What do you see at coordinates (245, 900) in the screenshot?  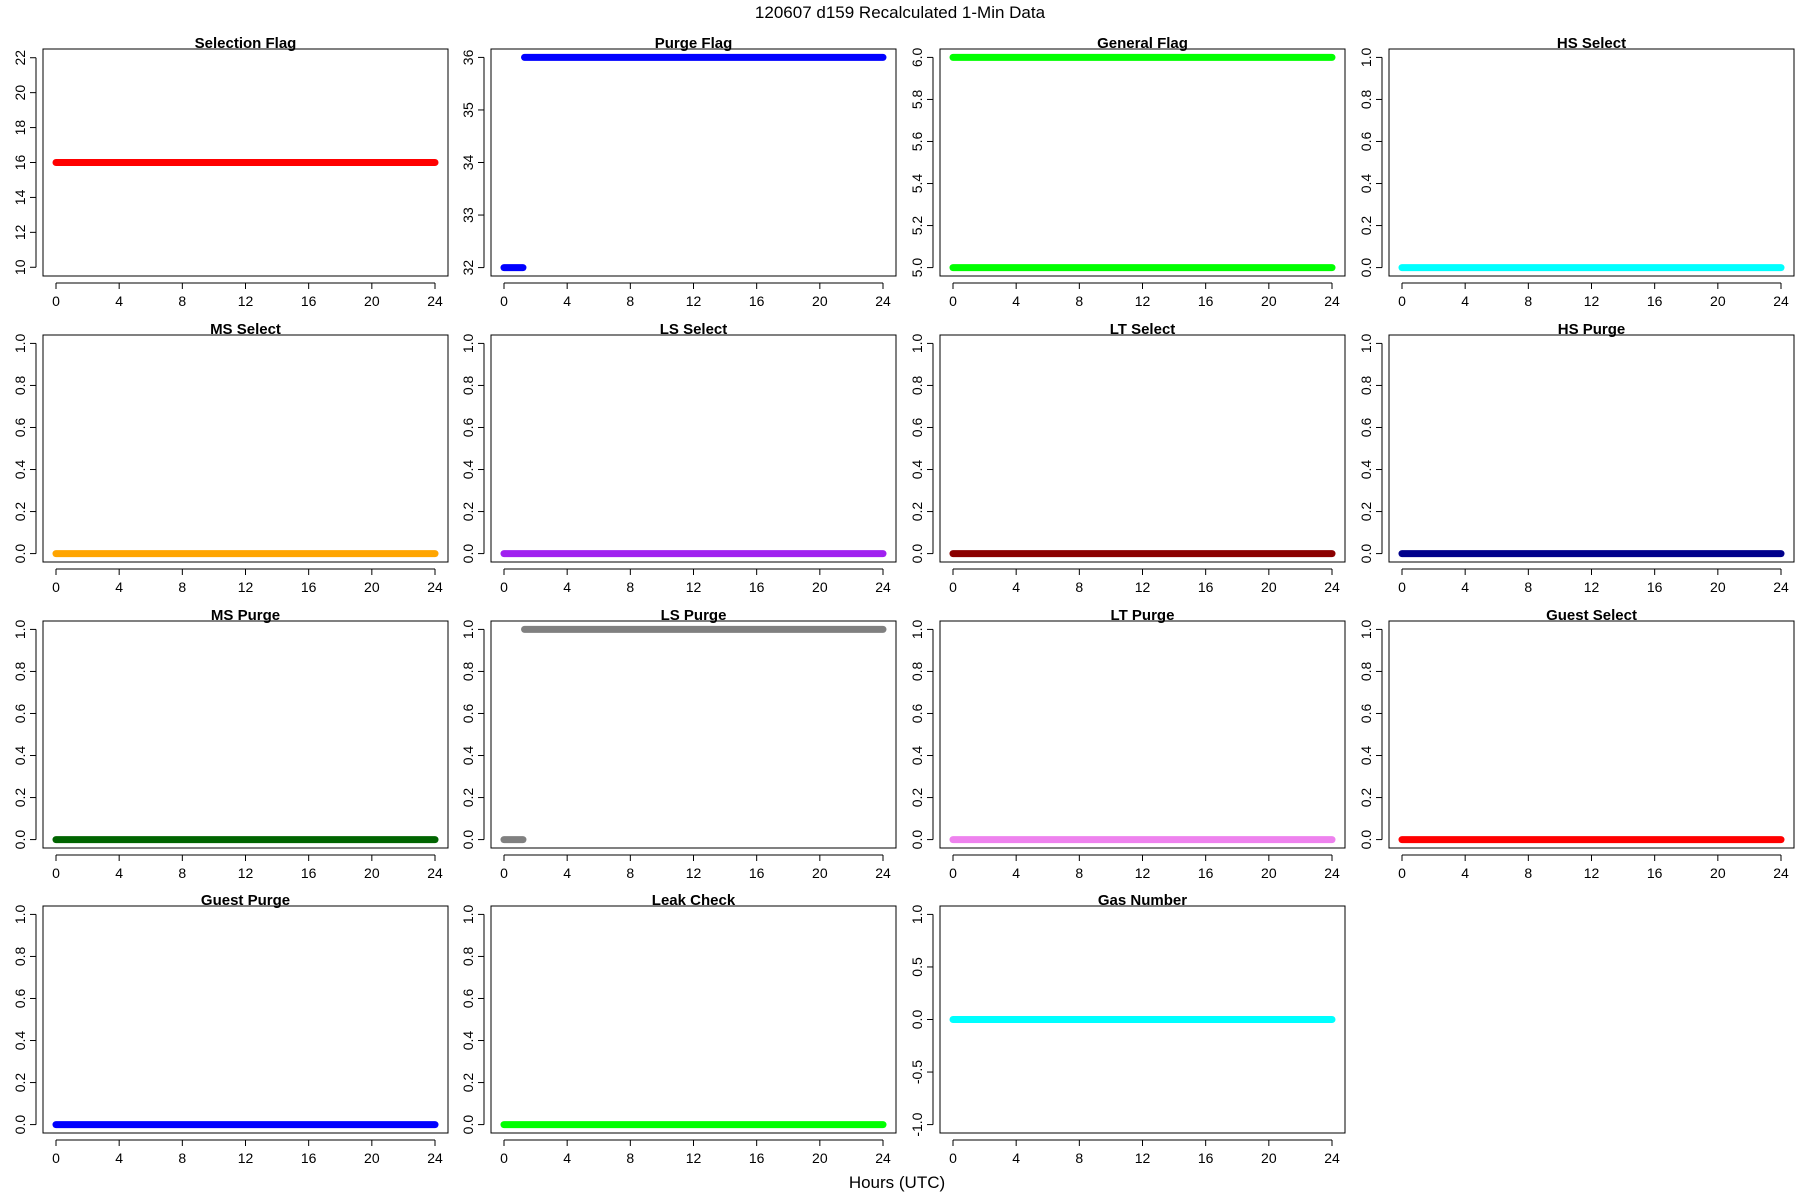 I see `panel-title: Guest Purge` at bounding box center [245, 900].